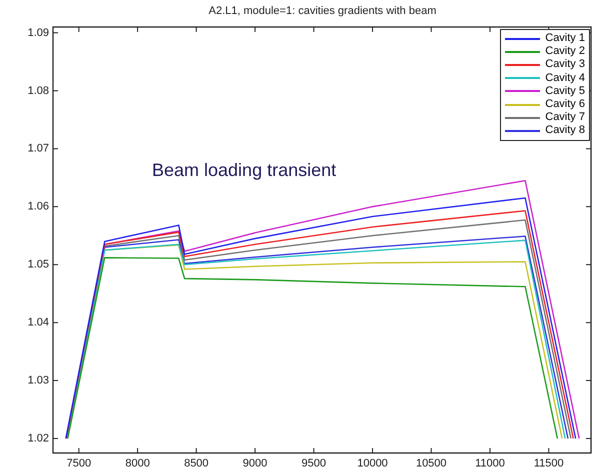 The image size is (592, 470). Describe the element at coordinates (431, 464) in the screenshot. I see `x-tick-label: 10500` at that location.